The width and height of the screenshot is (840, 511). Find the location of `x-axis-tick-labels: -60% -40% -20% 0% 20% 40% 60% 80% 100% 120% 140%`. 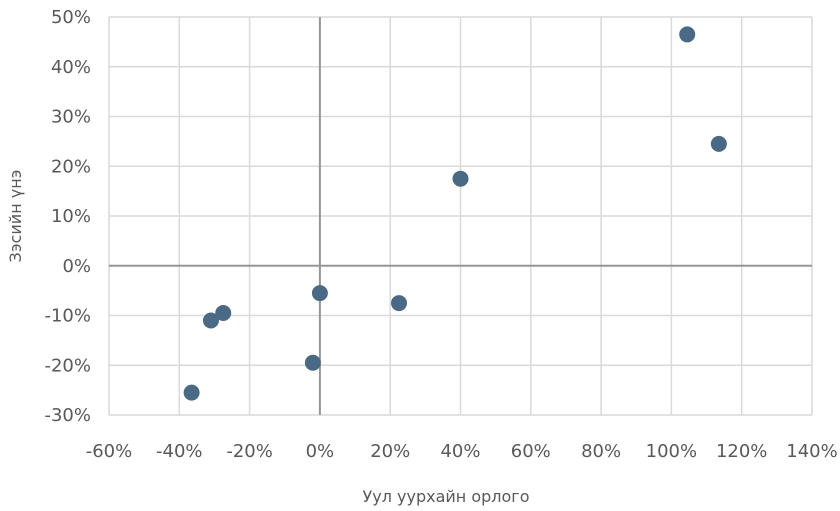

x-axis-tick-labels: -60% -40% -20% 0% 20% 40% 60% 80% 100% 120% 140% is located at coordinates (462, 451).